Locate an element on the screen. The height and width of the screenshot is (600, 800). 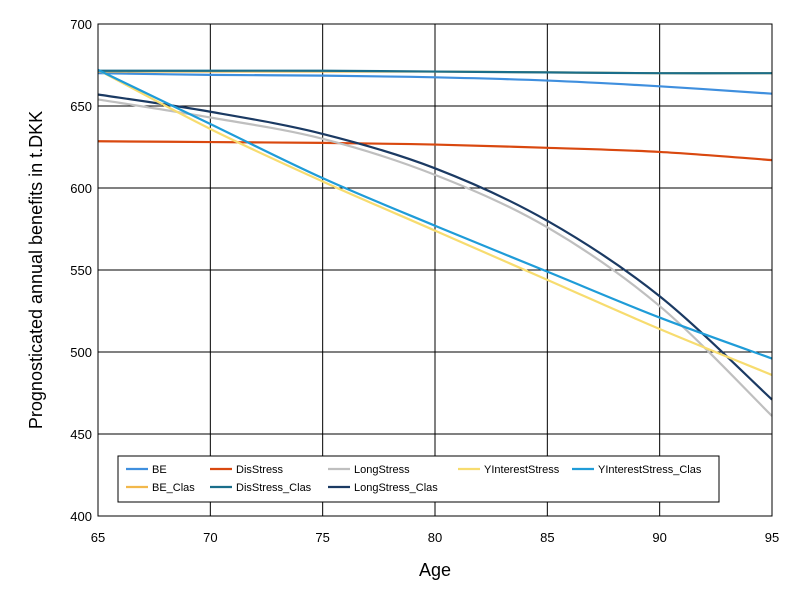
legend-label-longstress: LongStress is located at coordinates (382, 470).